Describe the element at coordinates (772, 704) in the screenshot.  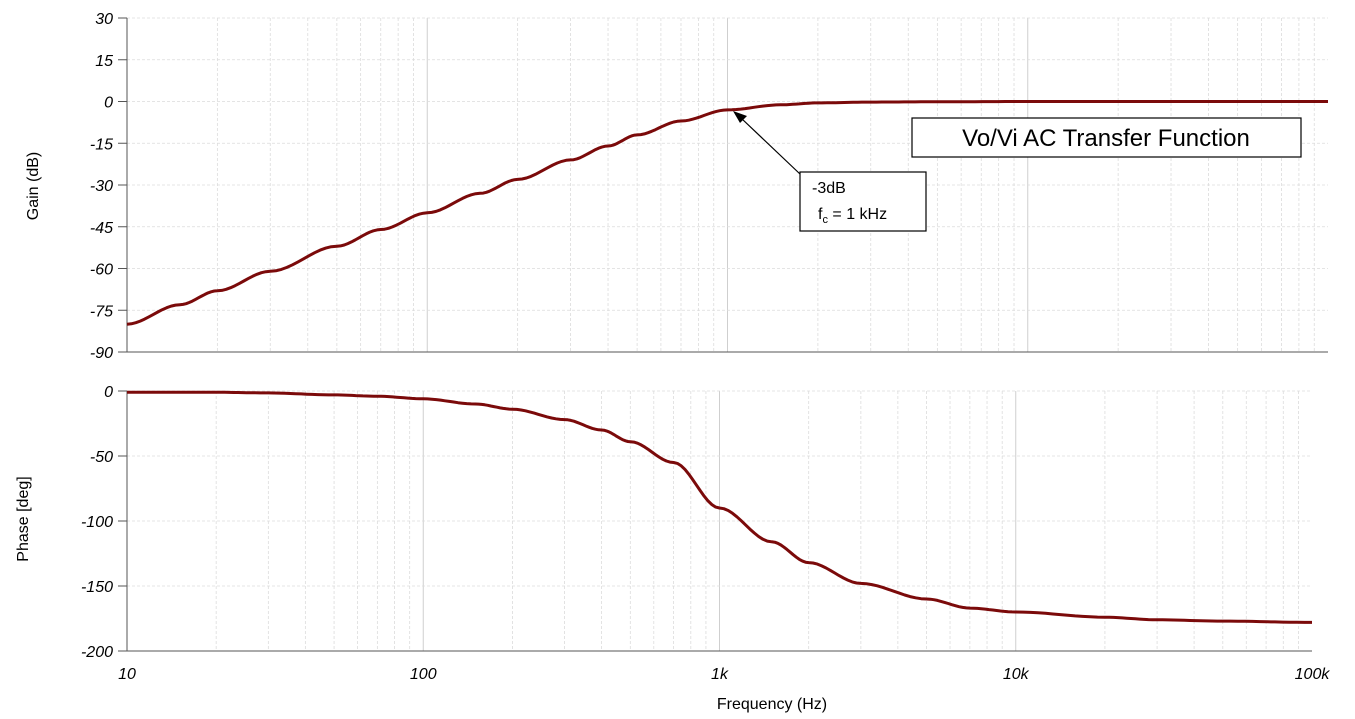
I see `x-axis-label: Frequency (Hz)` at that location.